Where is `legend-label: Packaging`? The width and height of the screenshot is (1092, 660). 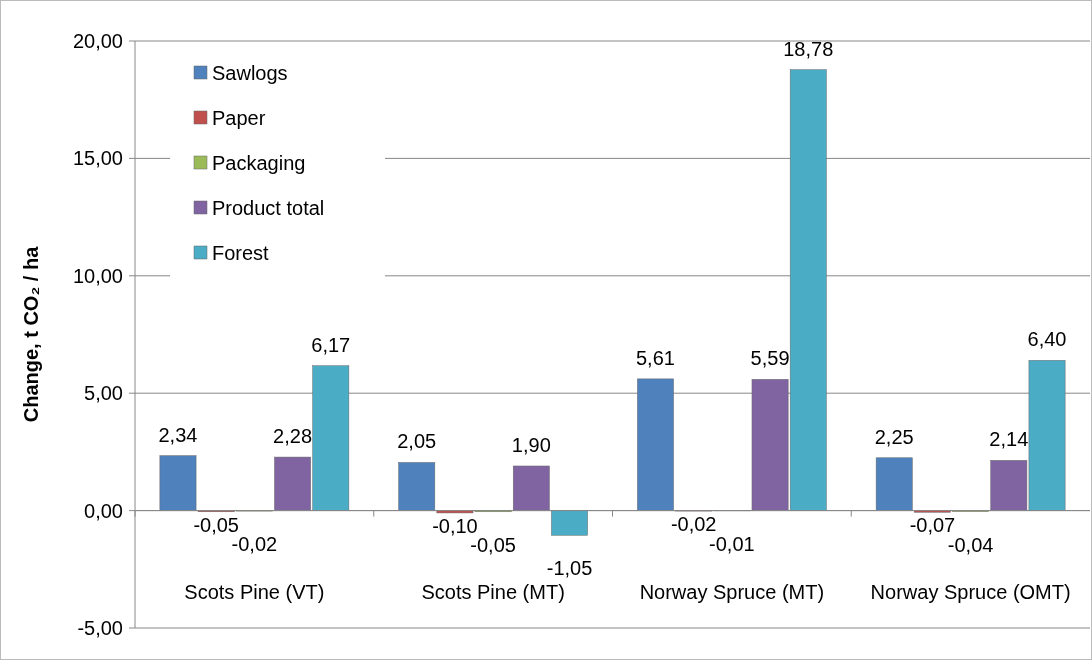
legend-label: Packaging is located at coordinates (259, 163).